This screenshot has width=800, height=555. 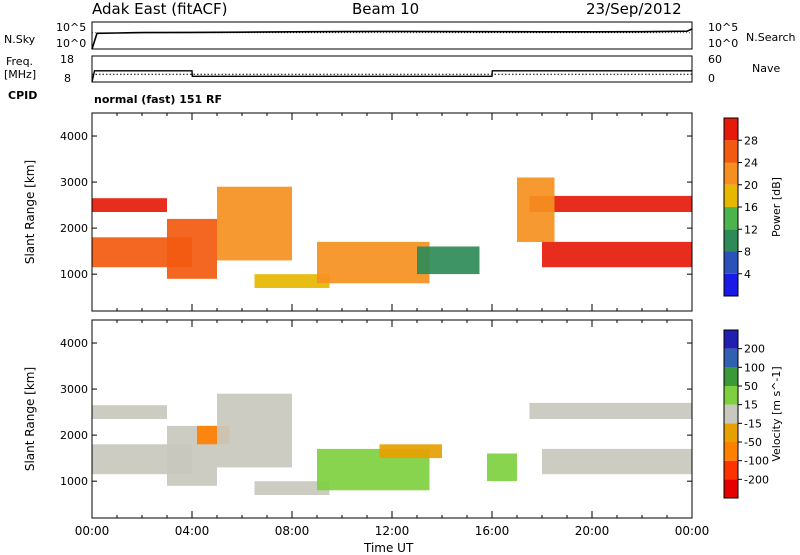 I want to click on power-colorbar-tick-label-3: 16, so click(x=751, y=207).